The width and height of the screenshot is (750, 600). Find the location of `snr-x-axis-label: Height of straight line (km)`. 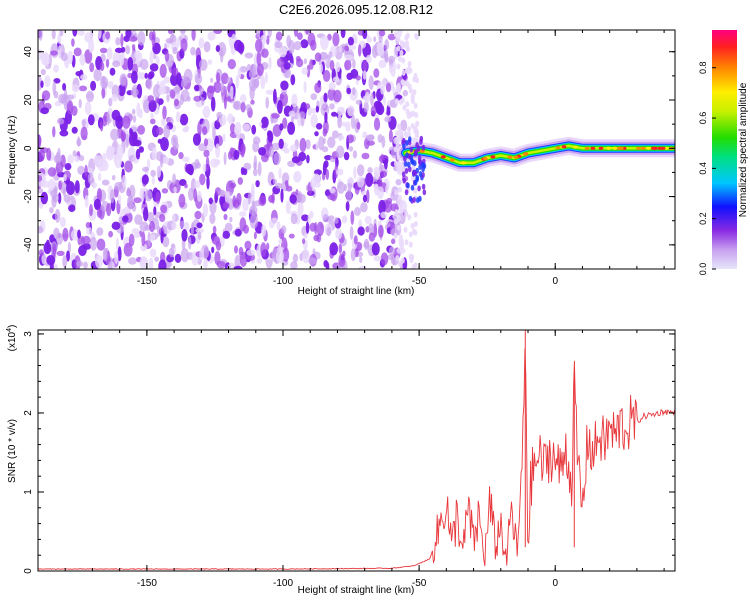

snr-x-axis-label: Height of straight line (km) is located at coordinates (356, 590).